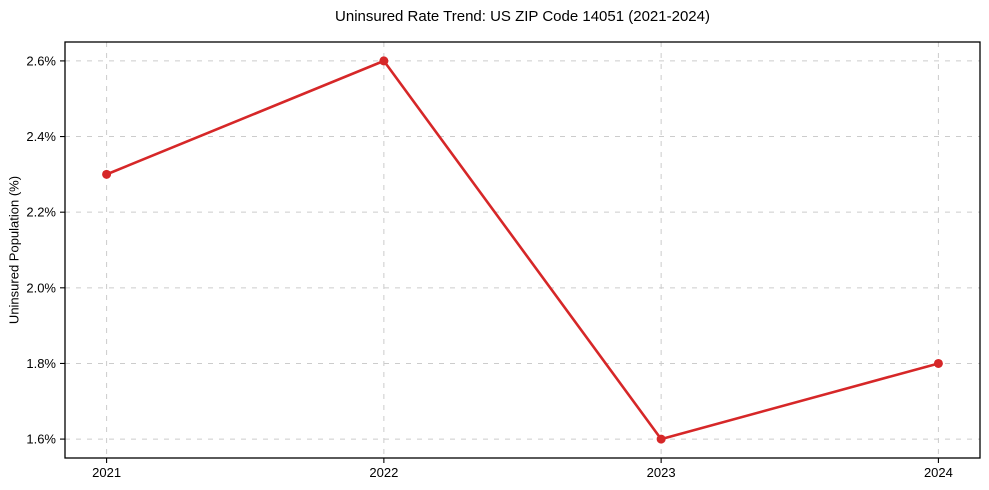 The image size is (989, 490). What do you see at coordinates (41, 363) in the screenshot?
I see `y-tick-label: 1.8%` at bounding box center [41, 363].